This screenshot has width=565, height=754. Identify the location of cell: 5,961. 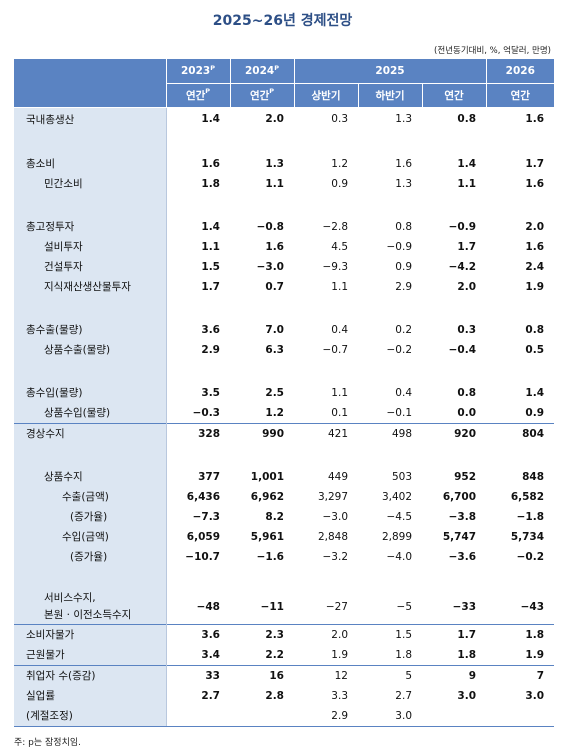
(267, 536).